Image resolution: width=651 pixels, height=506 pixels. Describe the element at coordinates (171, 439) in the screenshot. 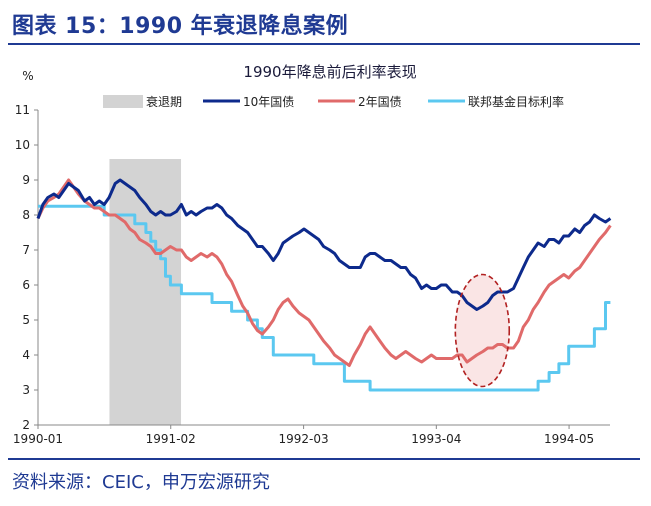

I see `x-tick-label: 1991-02` at that location.